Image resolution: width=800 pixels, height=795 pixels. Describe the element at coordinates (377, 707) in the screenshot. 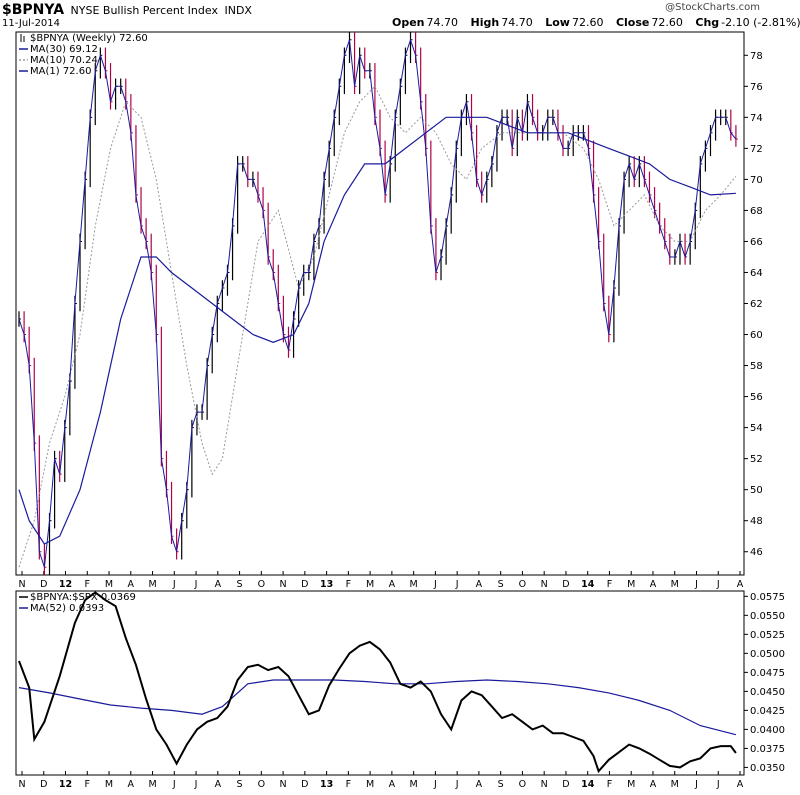

I see `ratio-ma52-line` at that location.